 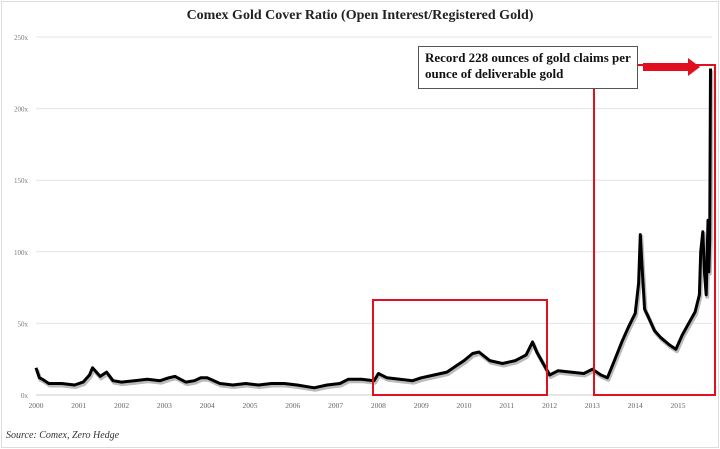 I want to click on x-tick-label: 2006, so click(x=292, y=405).